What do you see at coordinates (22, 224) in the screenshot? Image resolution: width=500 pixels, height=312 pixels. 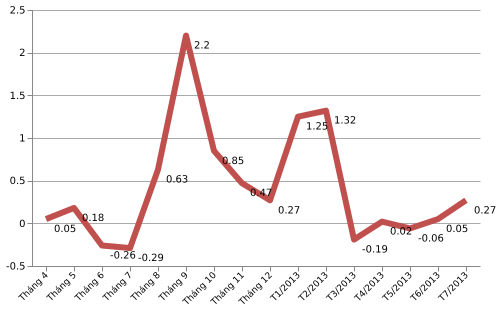 I see `y-tick-label: 0` at bounding box center [22, 224].